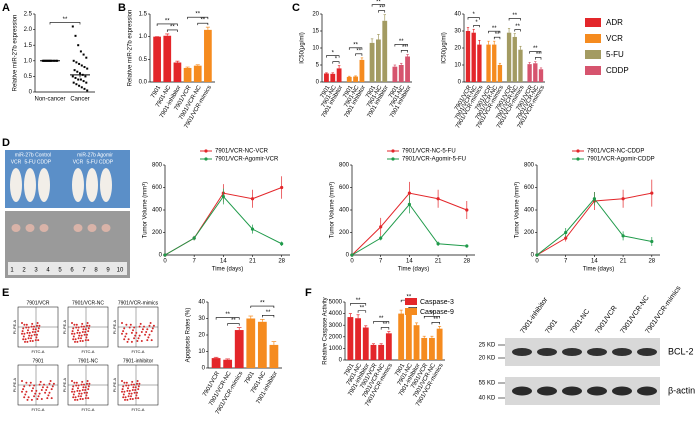 This screenshot has height=424, width=700. I want to click on y-tick-label: 0.5, so click(28, 77).